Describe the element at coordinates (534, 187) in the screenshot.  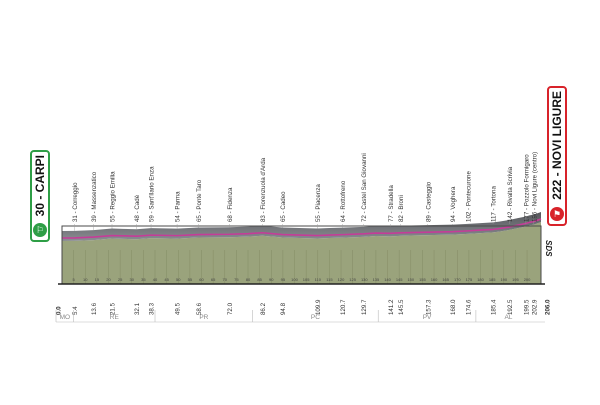
I see `place-label: 196 - Novi Ligure (centro)` at that location.